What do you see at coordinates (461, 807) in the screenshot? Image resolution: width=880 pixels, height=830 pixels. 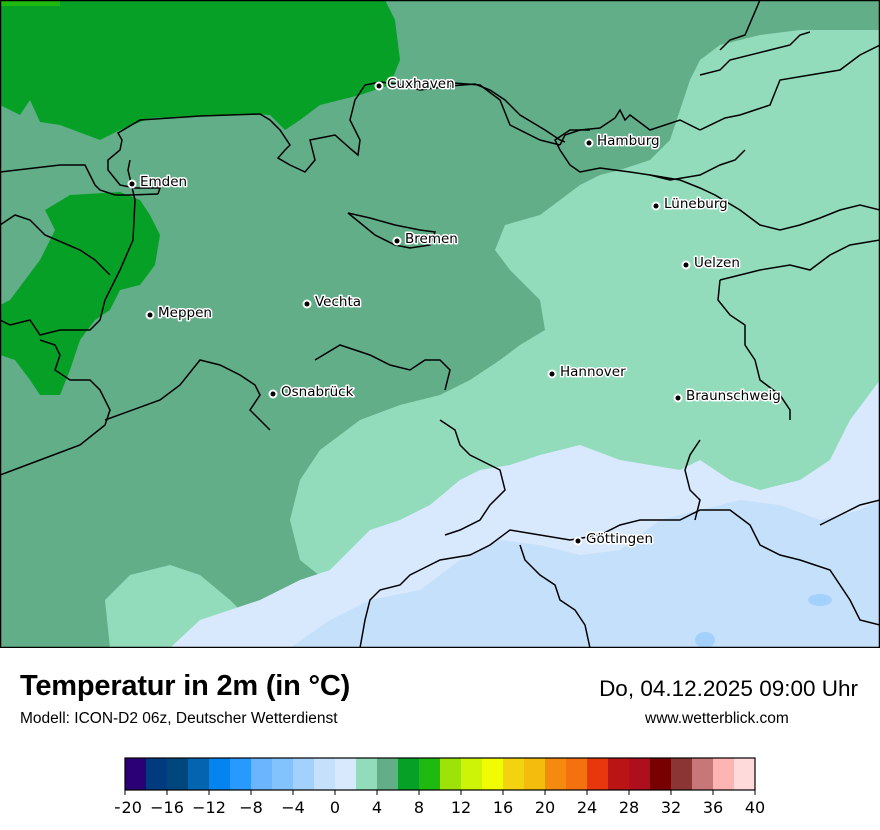 I see `colorbar-tick-label: 12` at bounding box center [461, 807].